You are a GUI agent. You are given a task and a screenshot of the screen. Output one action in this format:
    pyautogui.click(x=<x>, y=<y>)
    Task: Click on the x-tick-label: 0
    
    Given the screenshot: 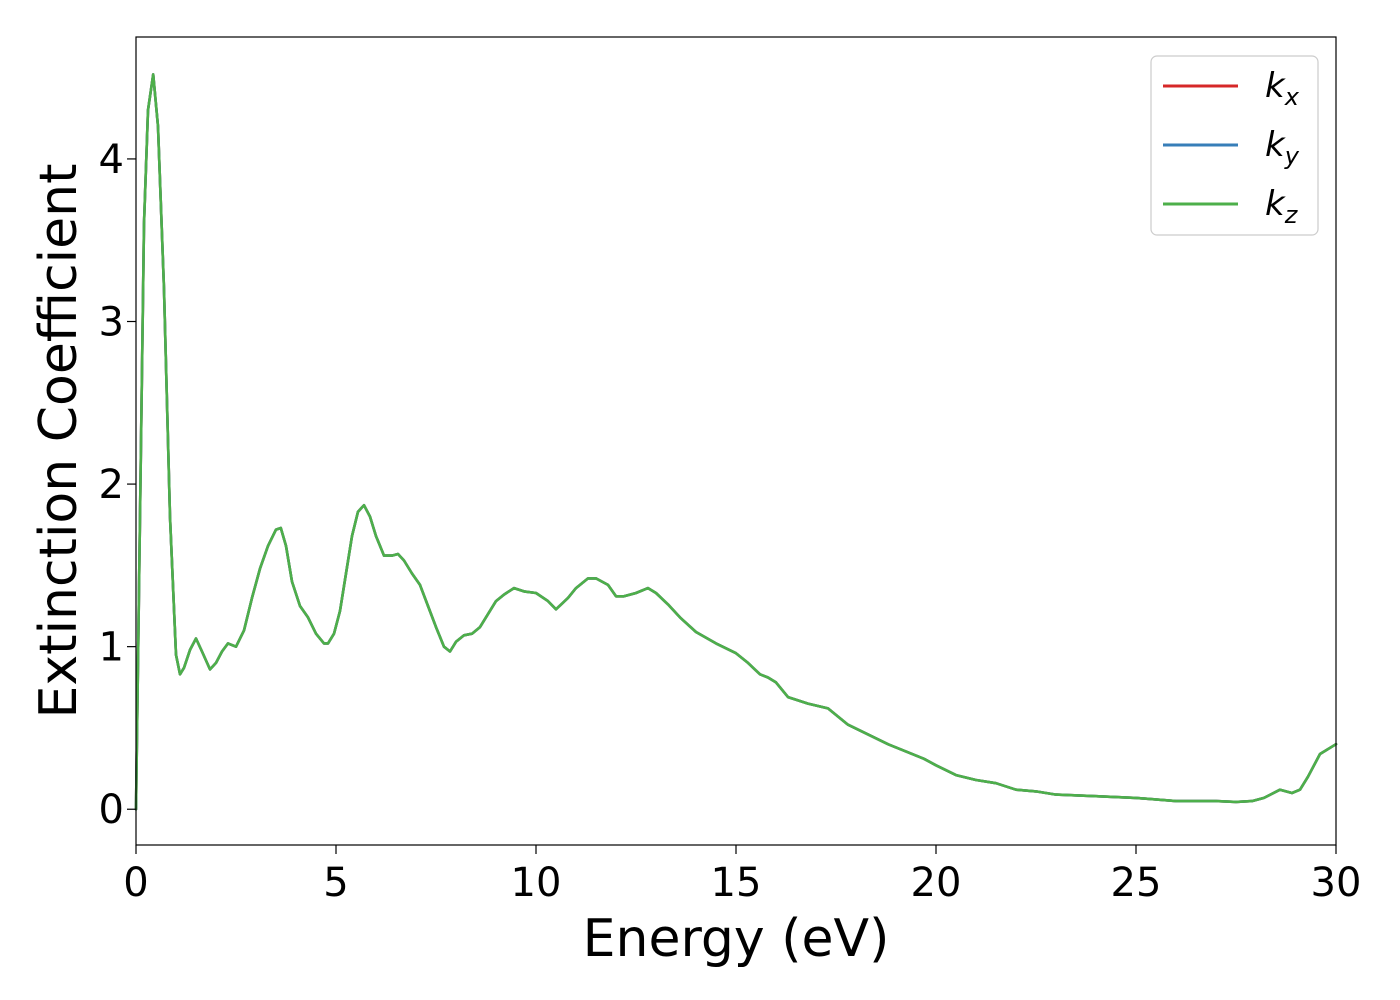 What is the action you would take?
    pyautogui.click(x=135, y=883)
    